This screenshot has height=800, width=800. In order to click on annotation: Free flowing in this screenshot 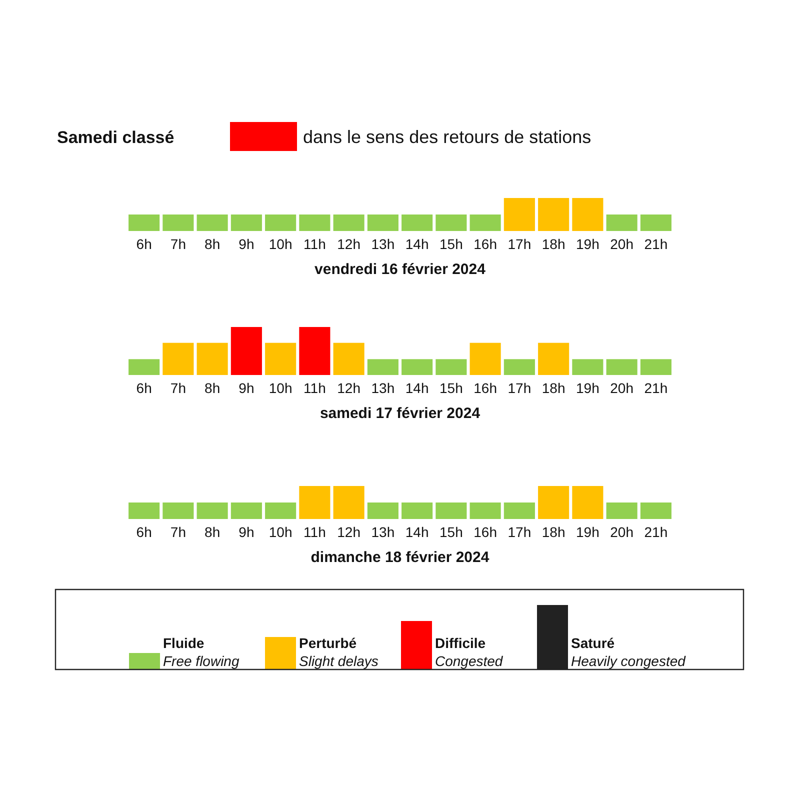, I will do `click(201, 661)`.